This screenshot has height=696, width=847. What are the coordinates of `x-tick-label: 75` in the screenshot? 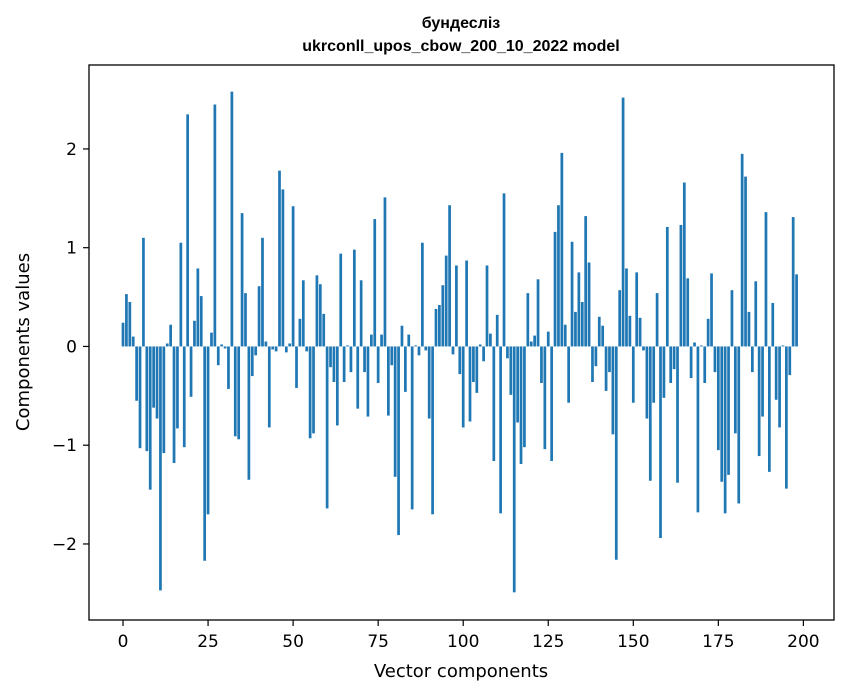 It's located at (378, 642).